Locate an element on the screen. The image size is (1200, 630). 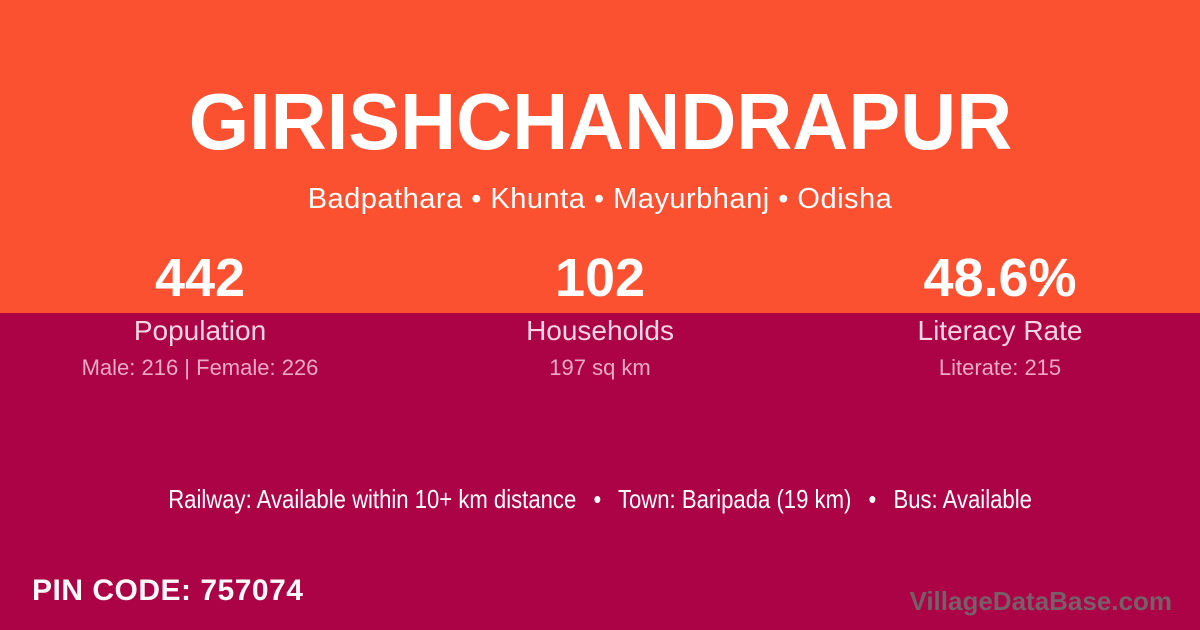
literate-count-detail: Literate: 215 is located at coordinates (1000, 367).